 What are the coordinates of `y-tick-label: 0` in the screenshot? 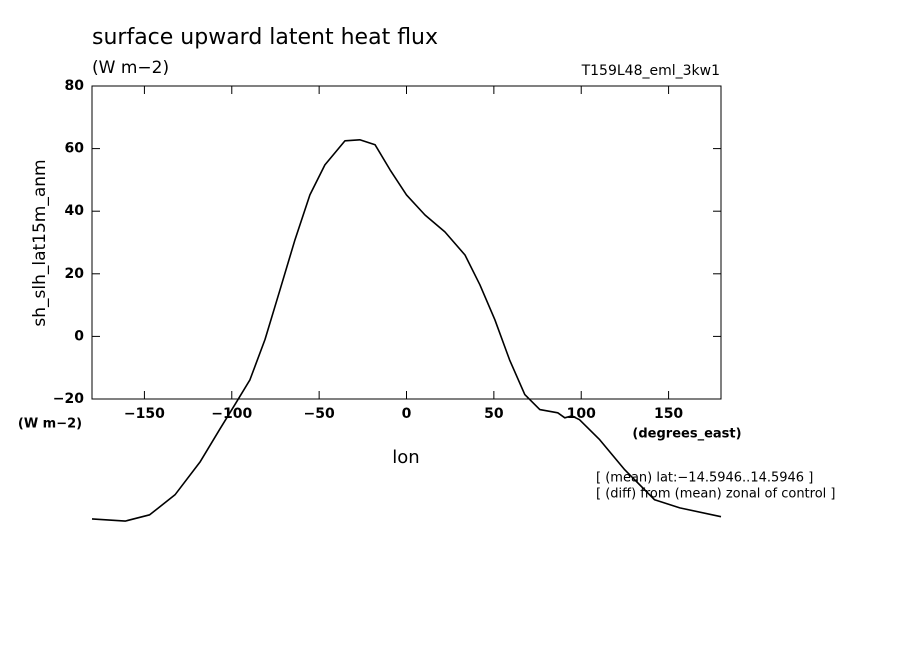 It's located at (79, 336).